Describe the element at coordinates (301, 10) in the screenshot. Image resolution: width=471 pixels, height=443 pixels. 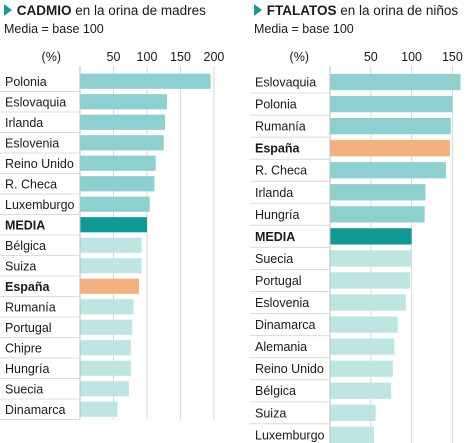
I see `chart-title-main: FTALATOS` at that location.